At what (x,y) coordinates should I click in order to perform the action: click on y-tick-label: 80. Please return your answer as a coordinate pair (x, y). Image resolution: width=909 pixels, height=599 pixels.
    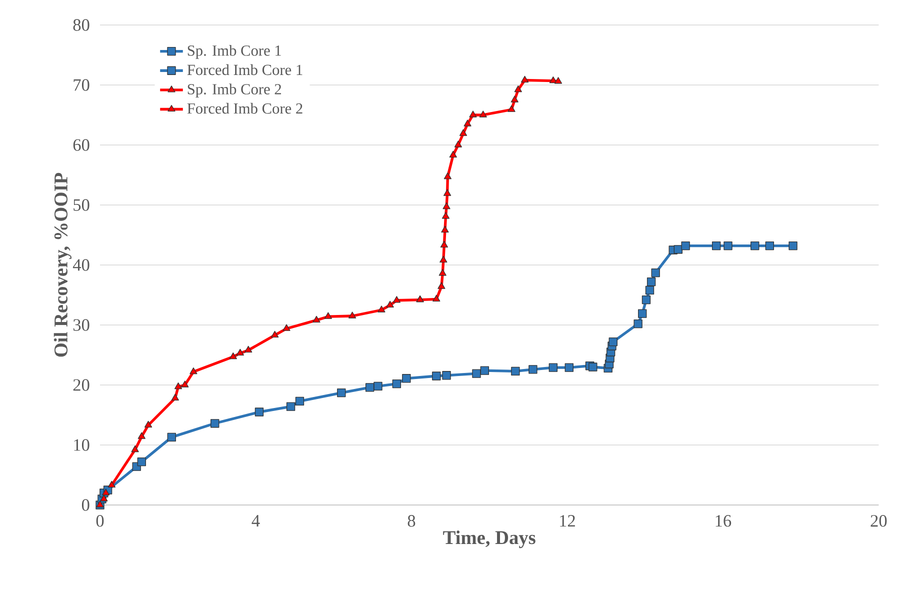
    Looking at the image, I should click on (81, 25).